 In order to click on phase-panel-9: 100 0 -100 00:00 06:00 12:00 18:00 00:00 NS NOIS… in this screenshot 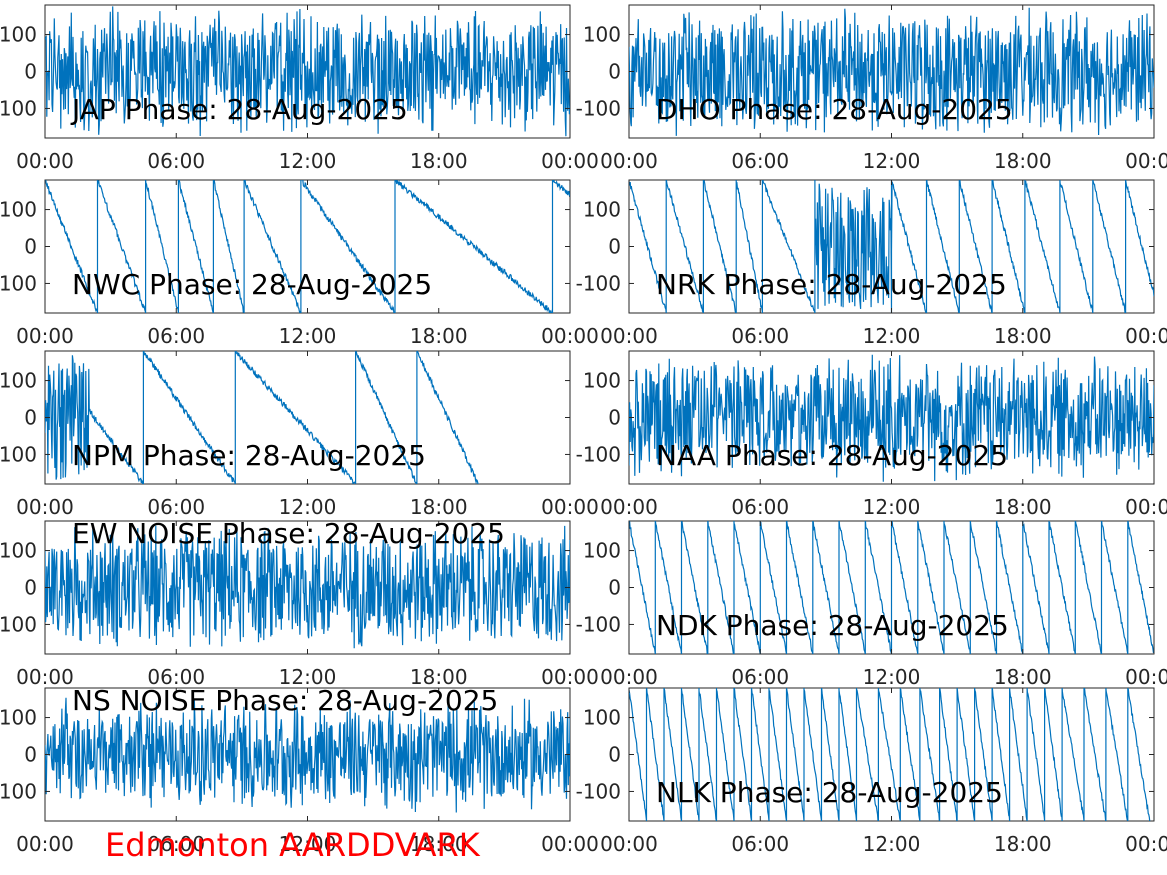, I will do `click(299, 770)`.